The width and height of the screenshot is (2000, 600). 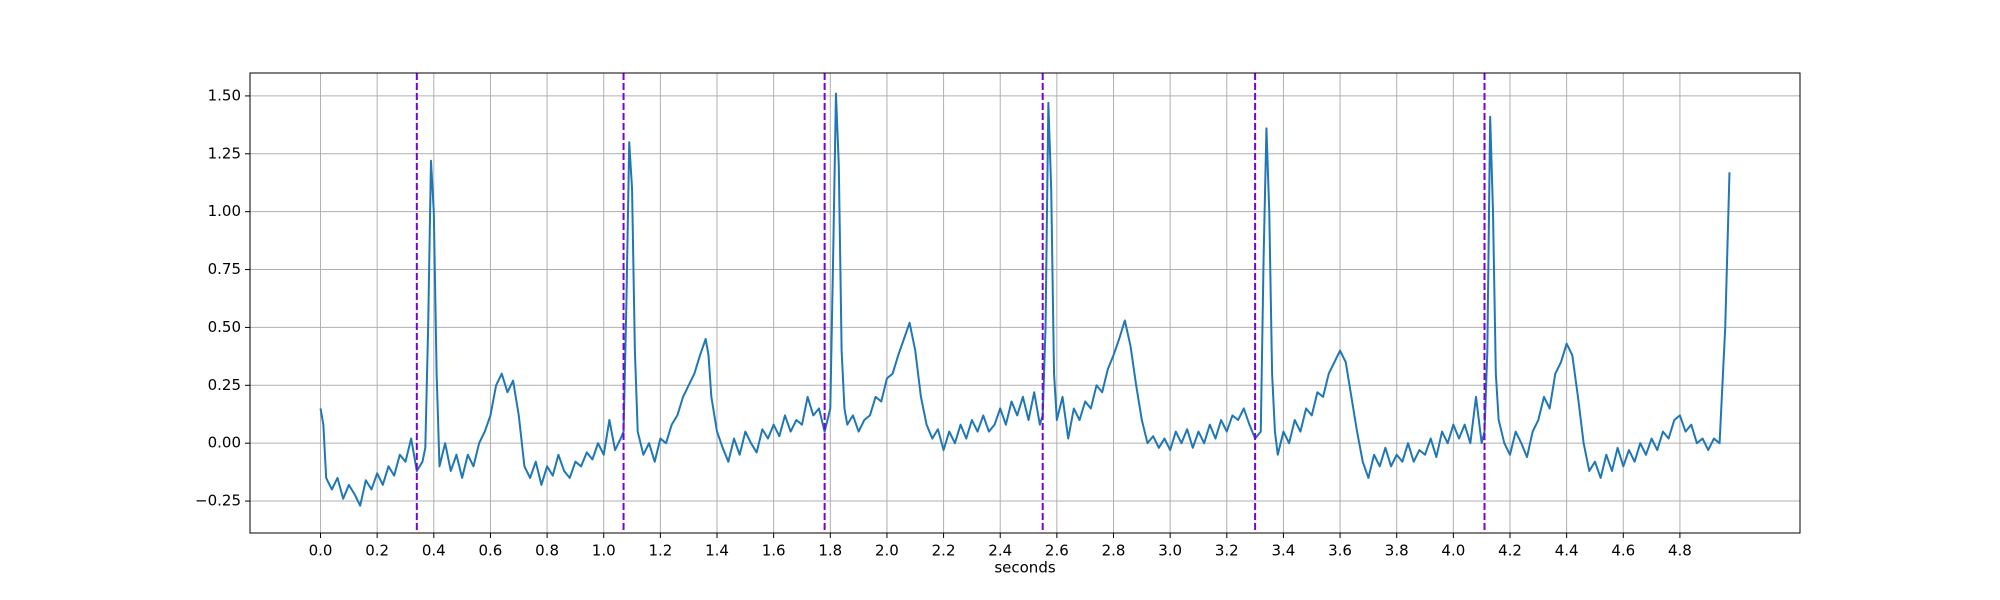 What do you see at coordinates (321, 551) in the screenshot?
I see `x-tick-label: 0.0` at bounding box center [321, 551].